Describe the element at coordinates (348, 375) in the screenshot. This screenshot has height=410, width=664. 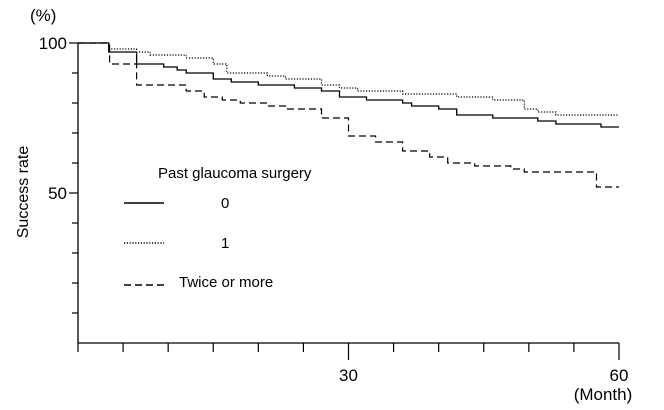
I see `x-tick-label: 30` at that location.